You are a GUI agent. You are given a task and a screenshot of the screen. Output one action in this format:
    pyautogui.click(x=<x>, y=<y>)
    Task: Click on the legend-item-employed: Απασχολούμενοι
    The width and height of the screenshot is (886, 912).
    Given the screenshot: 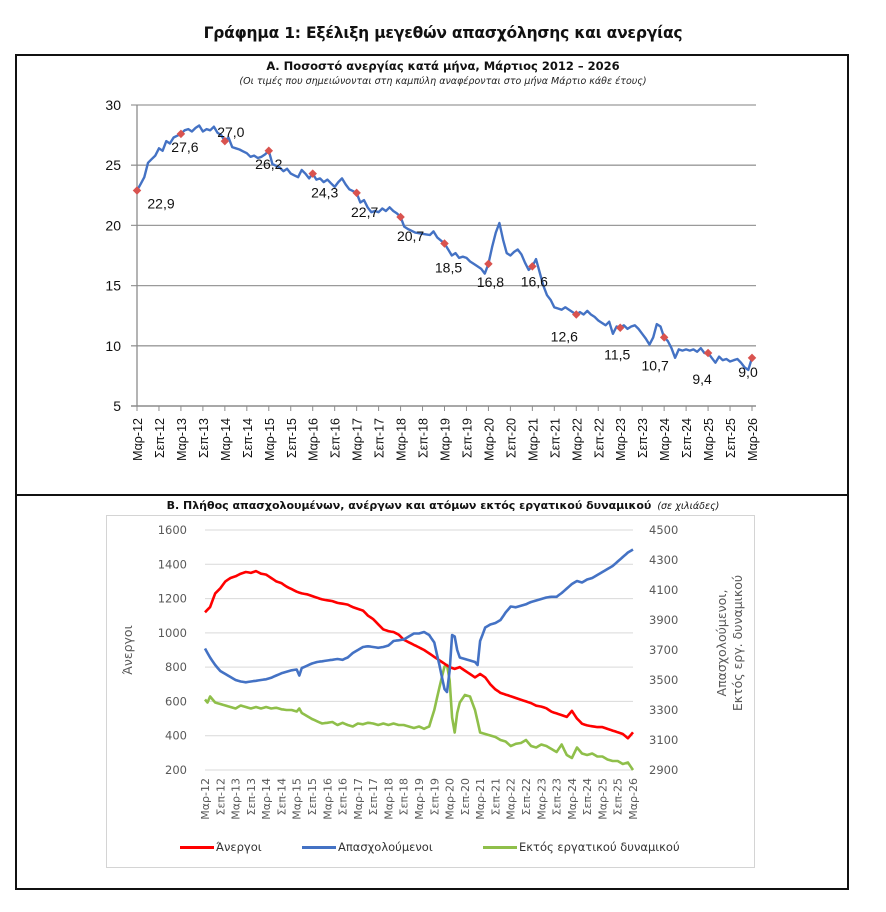 What is the action you would take?
    pyautogui.click(x=367, y=847)
    